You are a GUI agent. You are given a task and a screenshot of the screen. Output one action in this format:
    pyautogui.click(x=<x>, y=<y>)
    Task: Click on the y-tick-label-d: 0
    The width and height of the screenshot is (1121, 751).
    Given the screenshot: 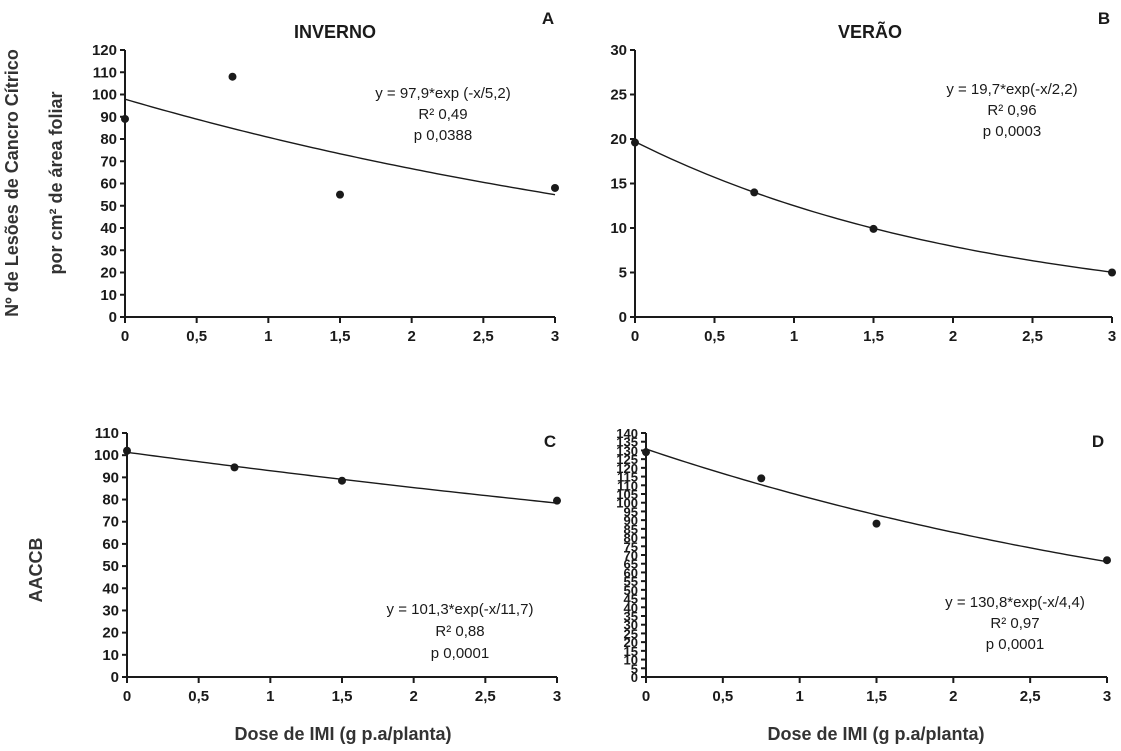 What is the action you would take?
    pyautogui.click(x=634, y=677)
    